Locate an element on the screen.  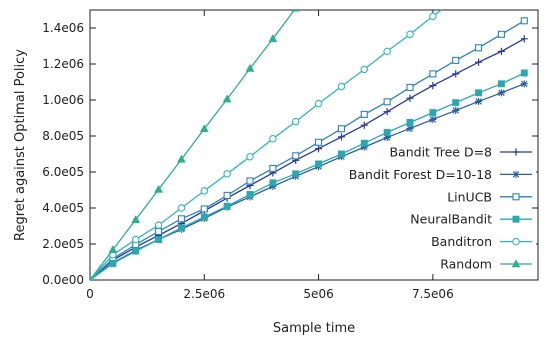
y-axis-label: Regret against Optimal Policy is located at coordinates (20, 145).